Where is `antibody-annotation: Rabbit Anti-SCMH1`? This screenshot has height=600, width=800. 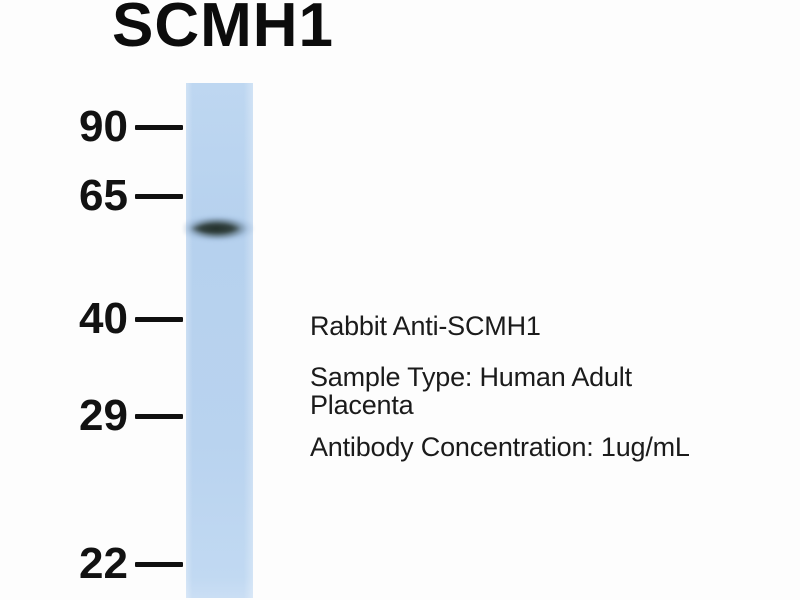
antibody-annotation: Rabbit Anti-SCMH1 is located at coordinates (425, 326).